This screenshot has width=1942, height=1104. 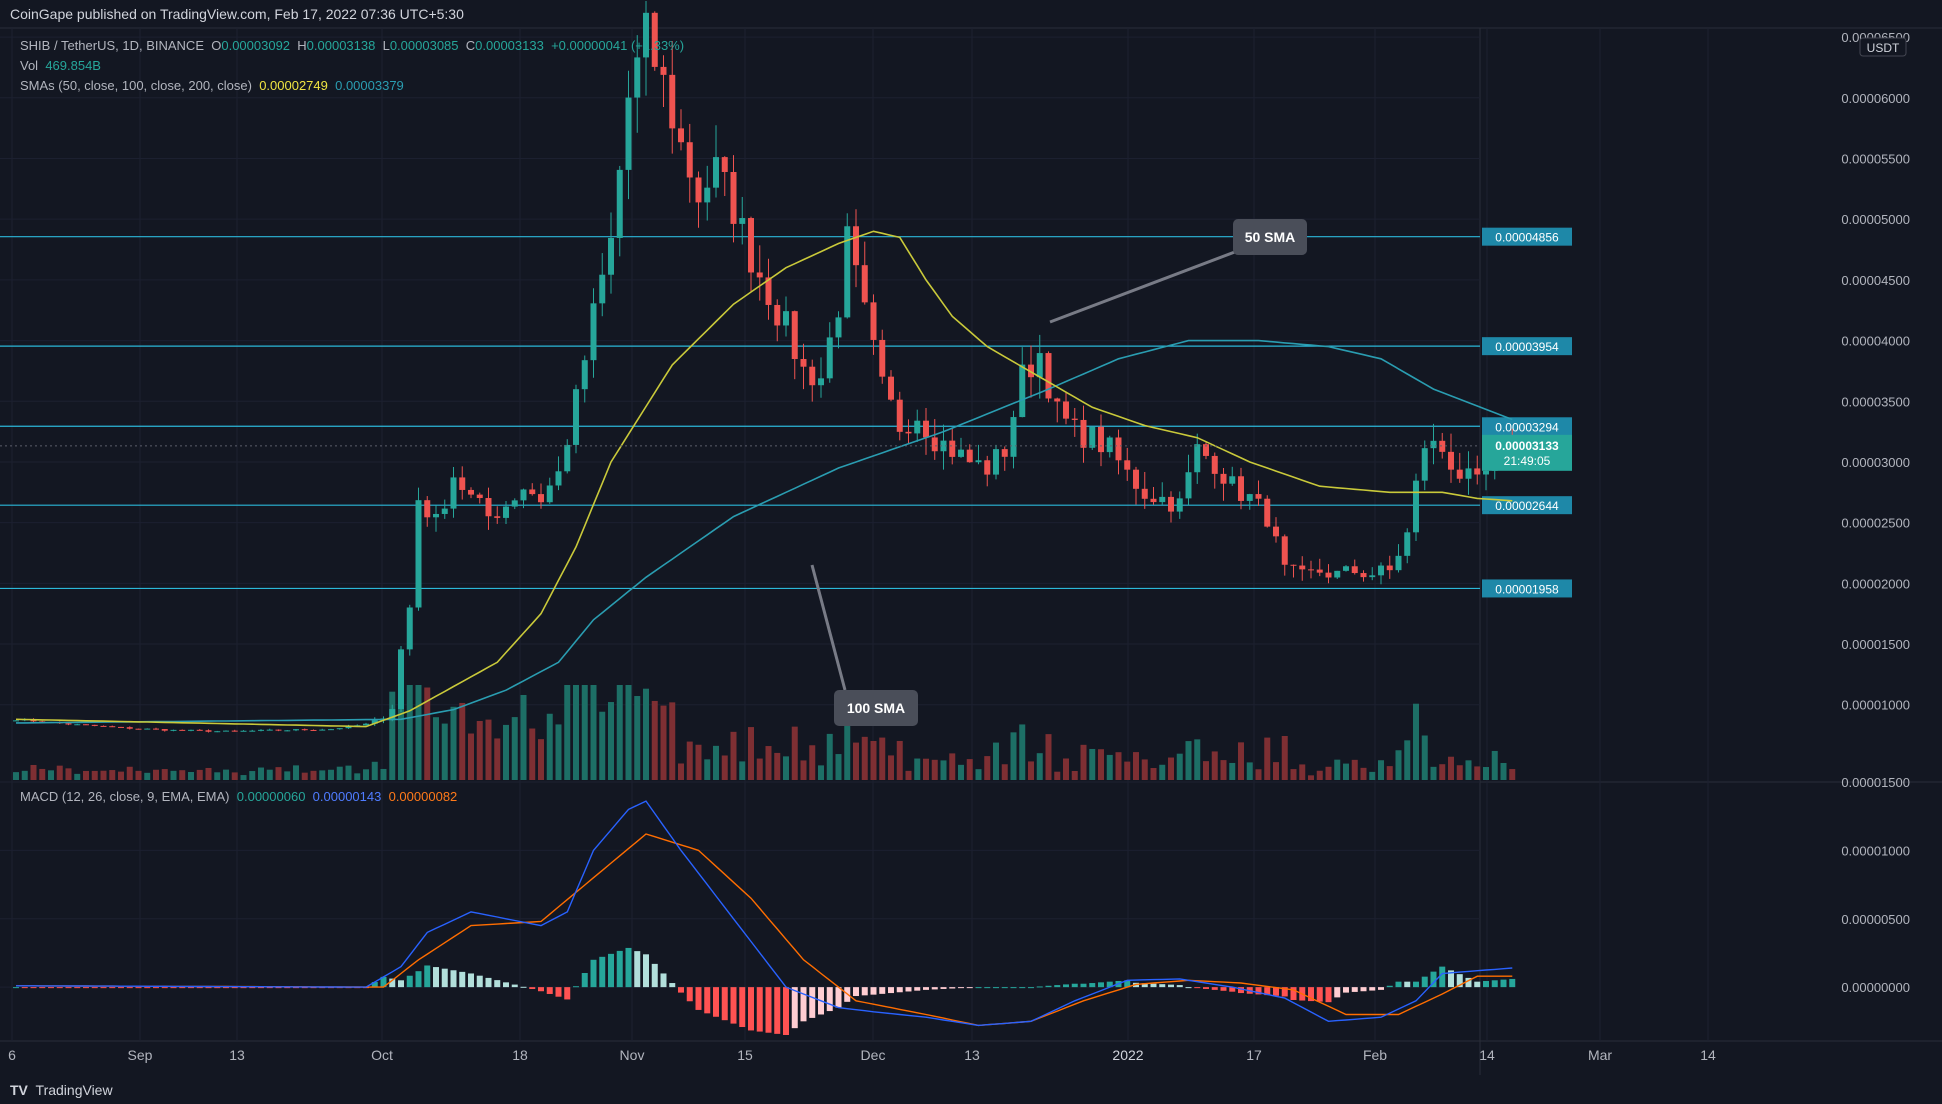 I want to click on sma100-callout-box, so click(x=876, y=708).